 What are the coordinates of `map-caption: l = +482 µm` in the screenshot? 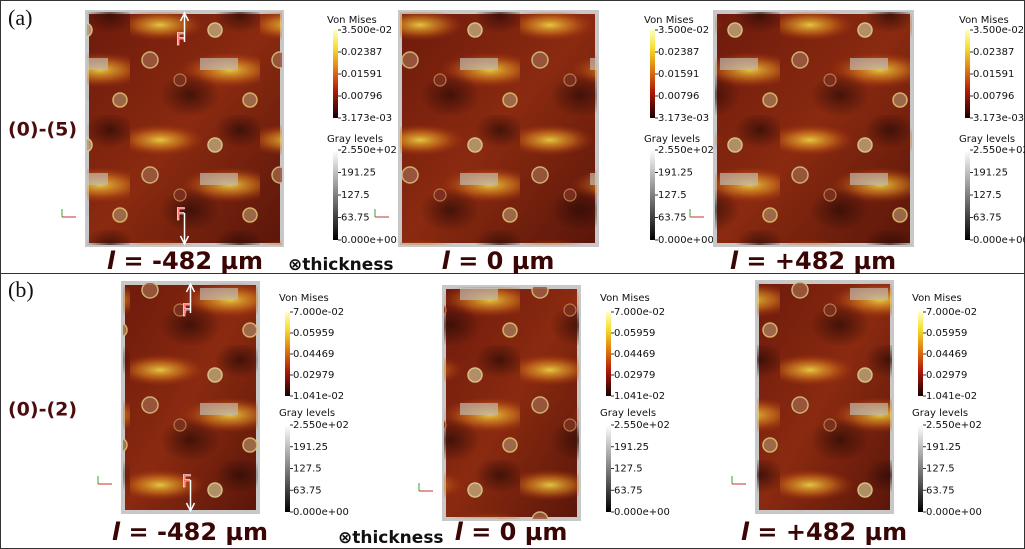 It's located at (813, 261).